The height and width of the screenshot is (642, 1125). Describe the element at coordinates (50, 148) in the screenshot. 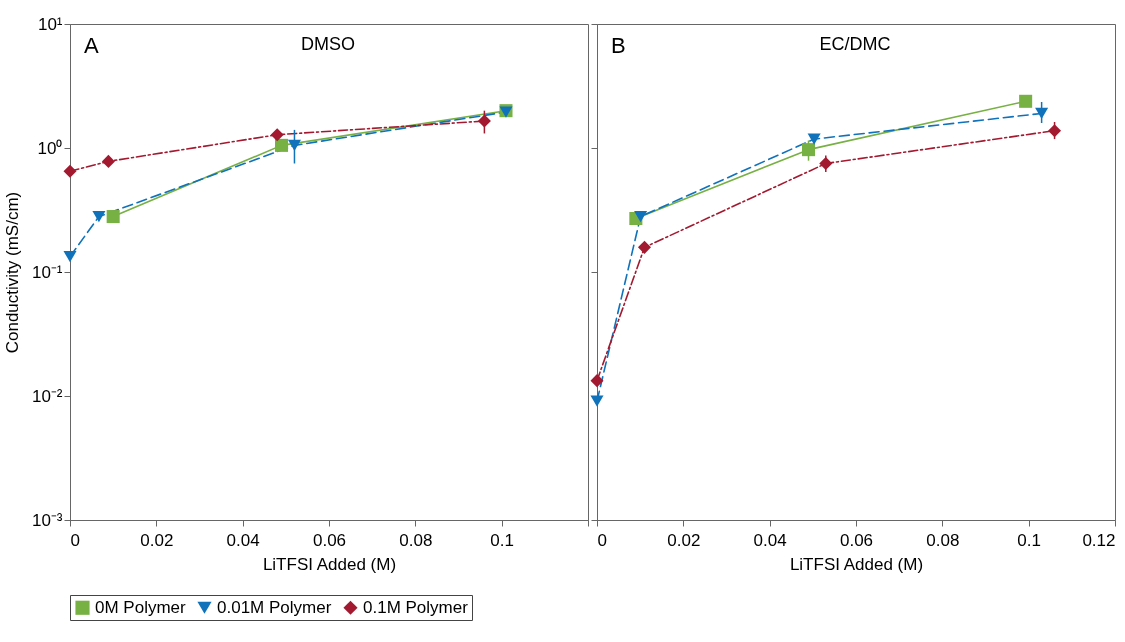

I see `y-tick-label: 10⁰` at that location.